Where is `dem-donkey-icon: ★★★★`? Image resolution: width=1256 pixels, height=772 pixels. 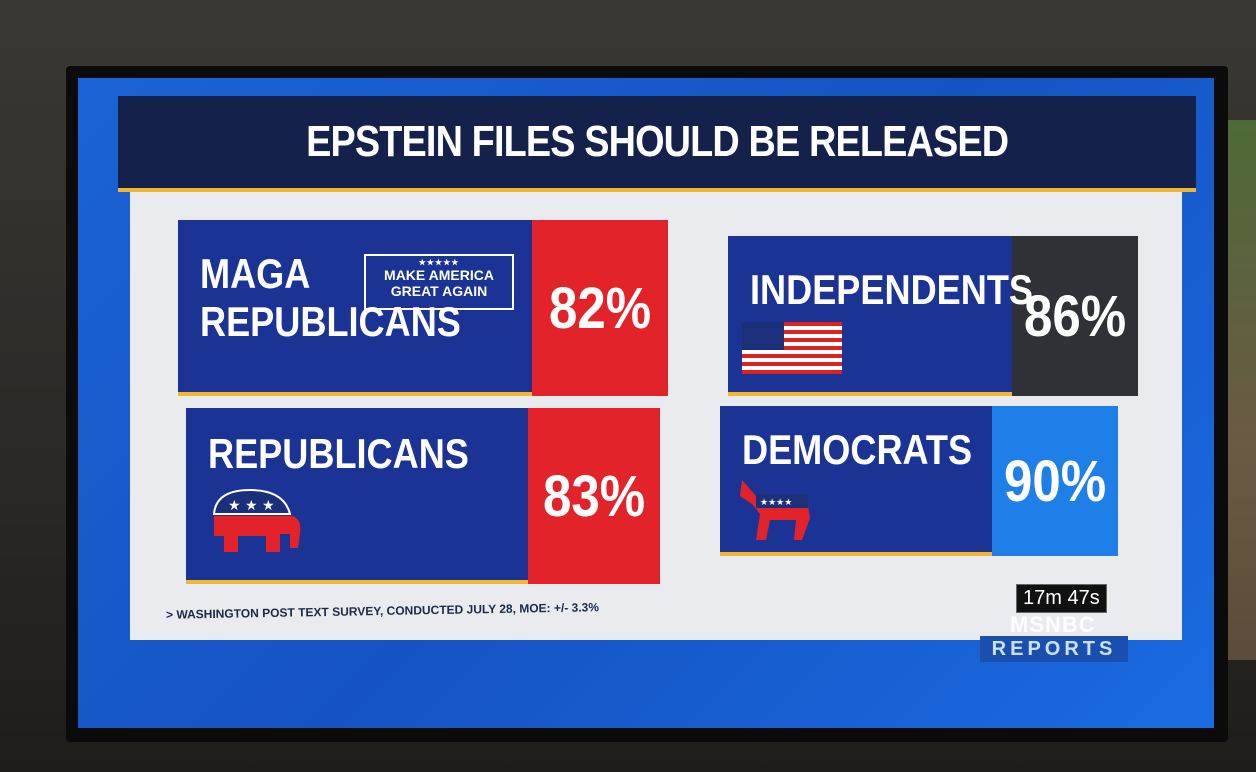
dem-donkey-icon: ★★★★ is located at coordinates (775, 510).